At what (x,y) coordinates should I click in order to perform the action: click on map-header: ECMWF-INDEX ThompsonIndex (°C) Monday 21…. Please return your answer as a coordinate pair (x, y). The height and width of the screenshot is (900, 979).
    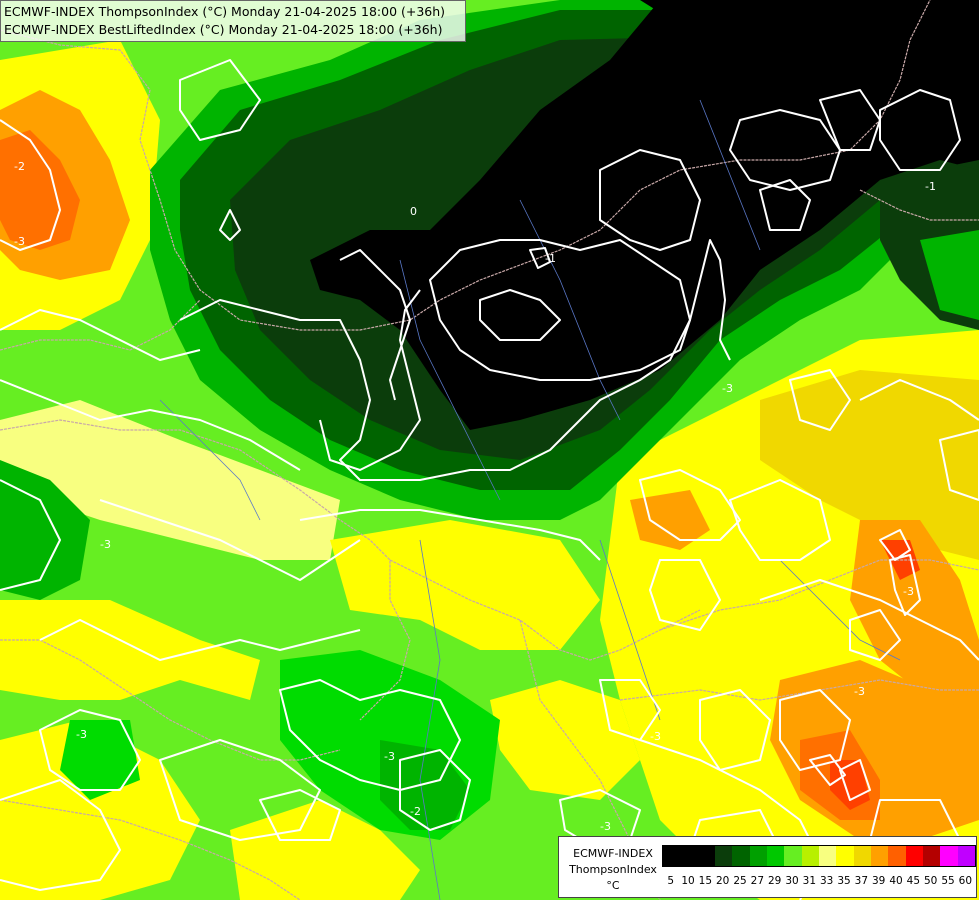
    Looking at the image, I should click on (233, 21).